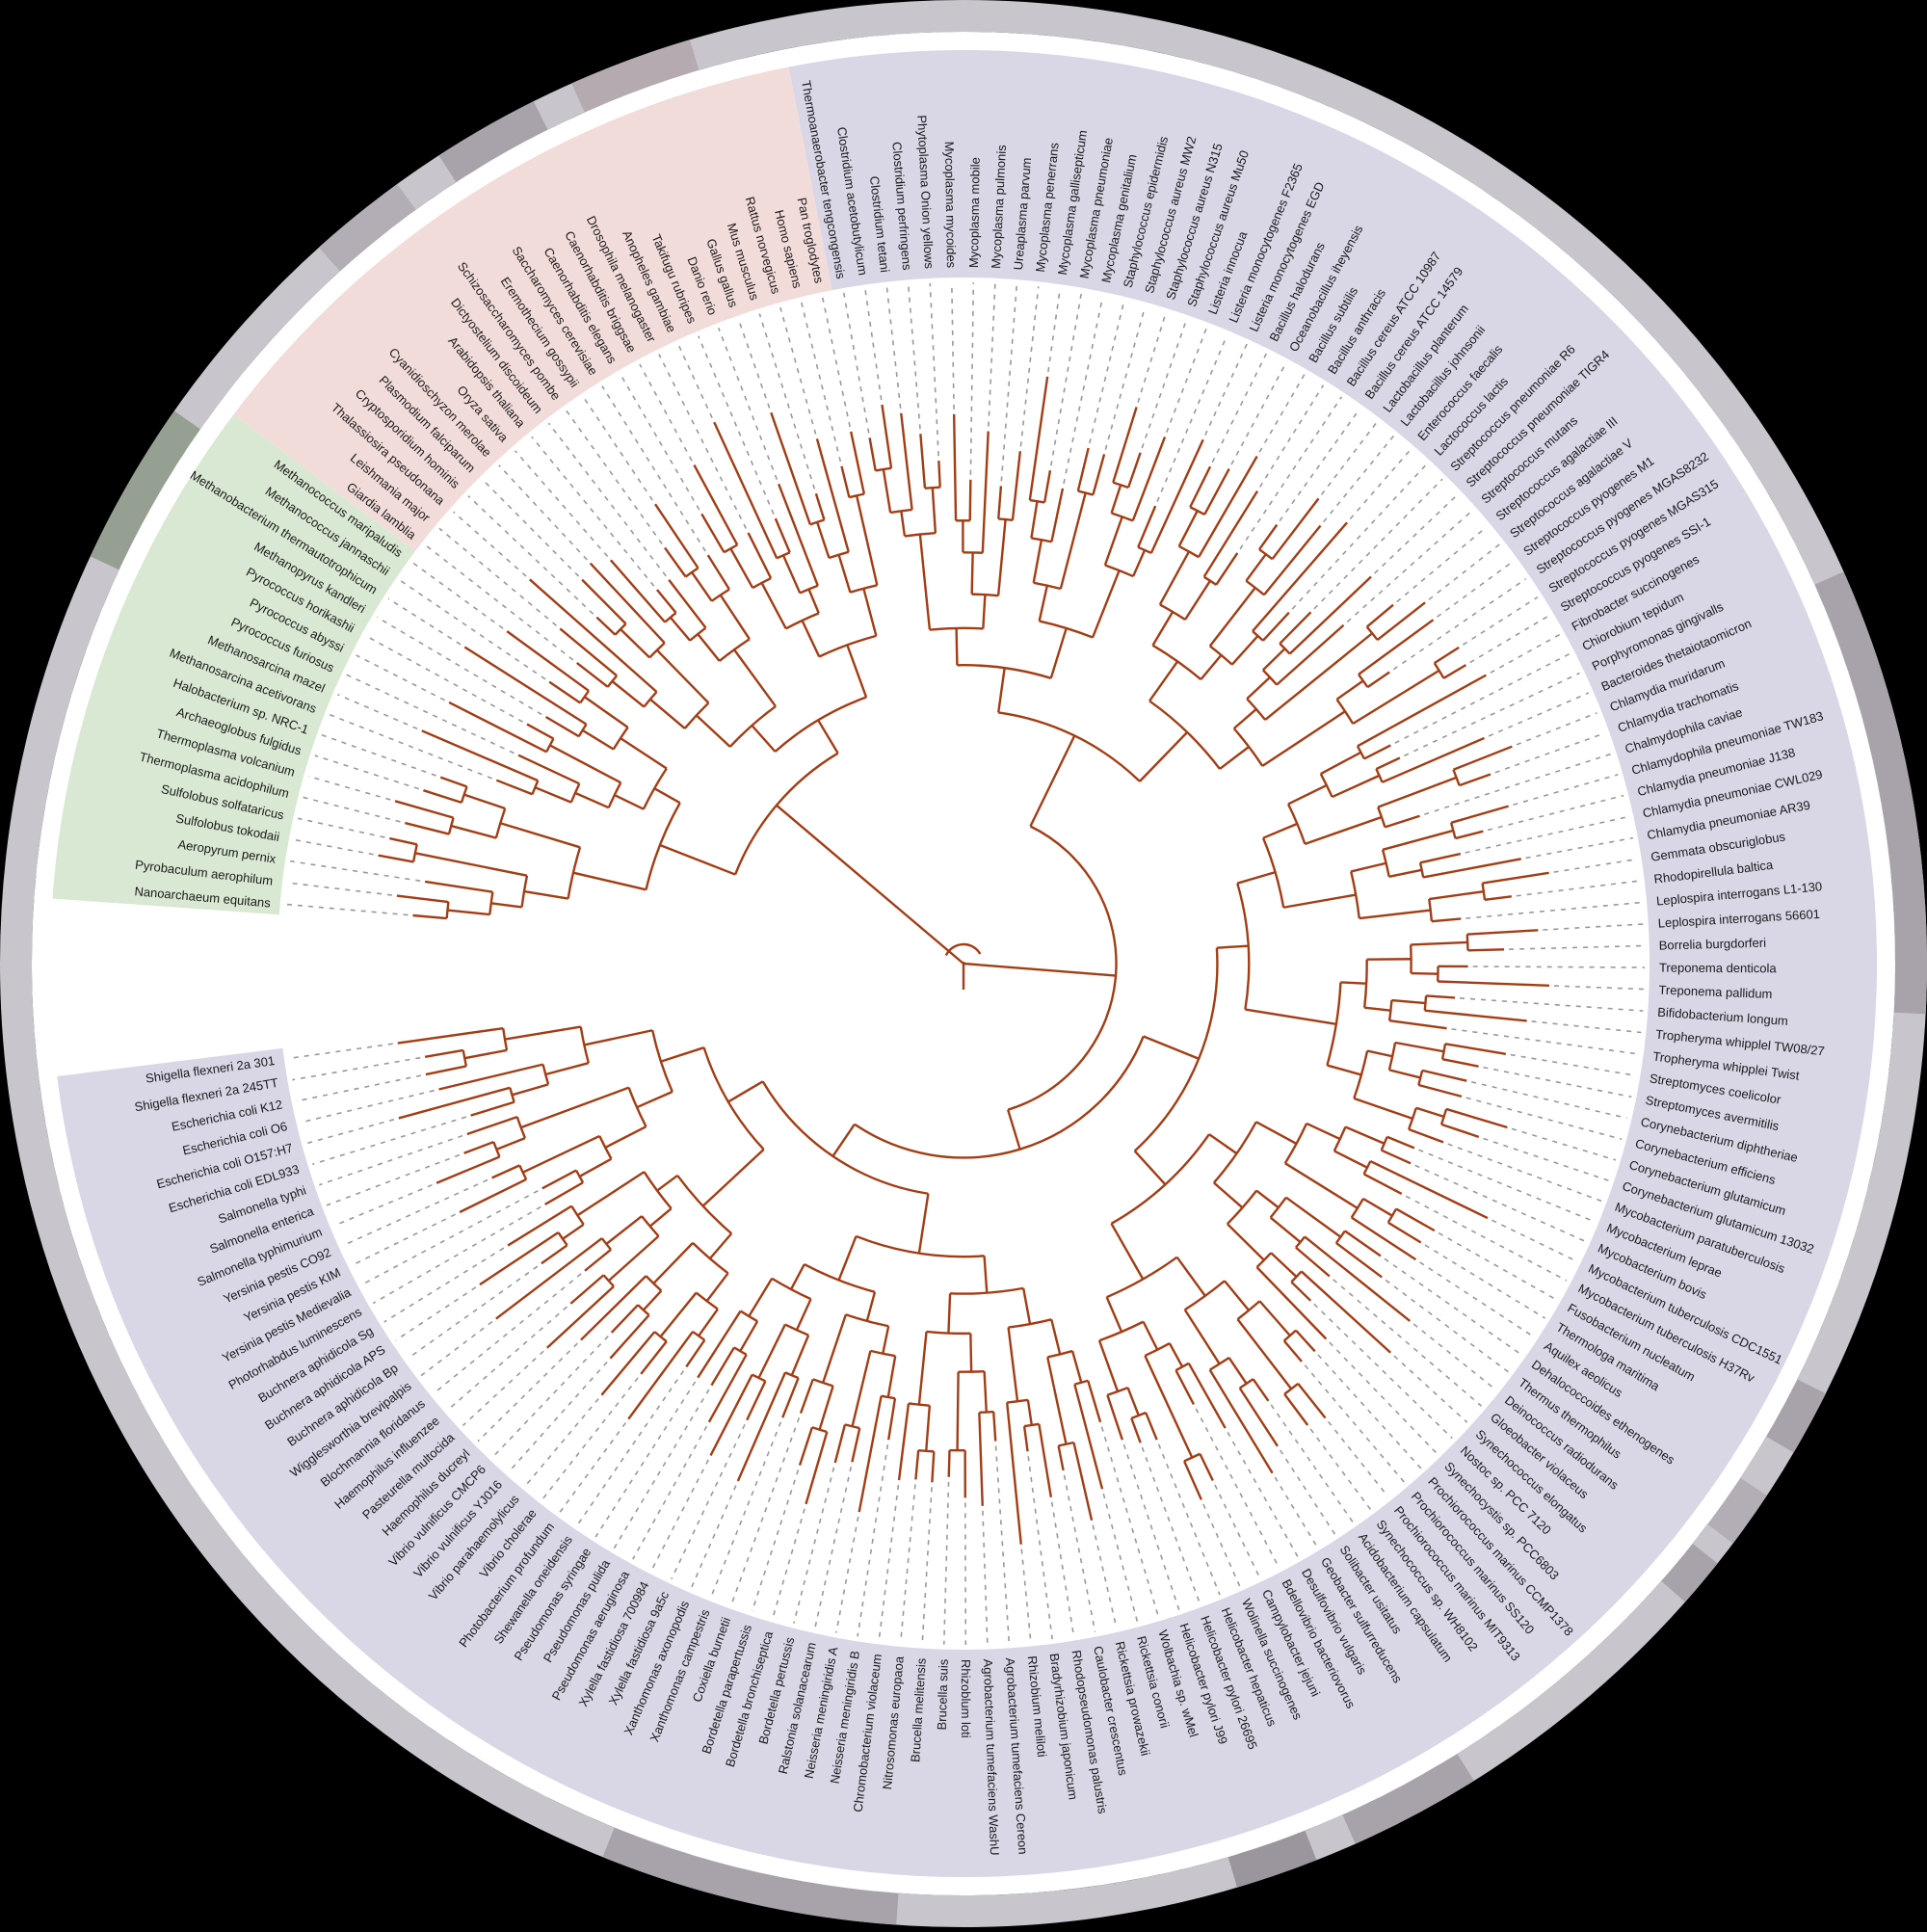 This screenshot has width=1927, height=1932. What do you see at coordinates (966, 1698) in the screenshot?
I see `taxon-label: Rhizoblum loti` at bounding box center [966, 1698].